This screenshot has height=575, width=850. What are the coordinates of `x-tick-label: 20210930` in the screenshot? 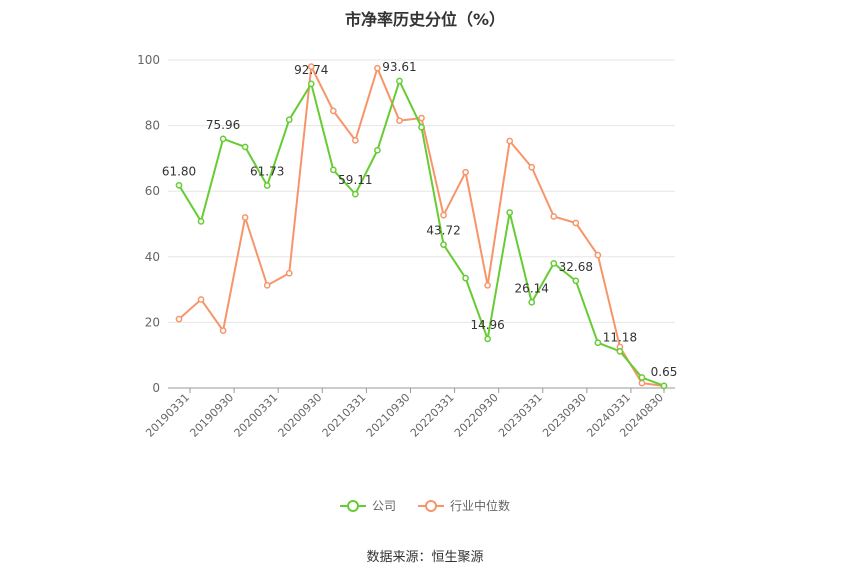 It's located at (388, 415).